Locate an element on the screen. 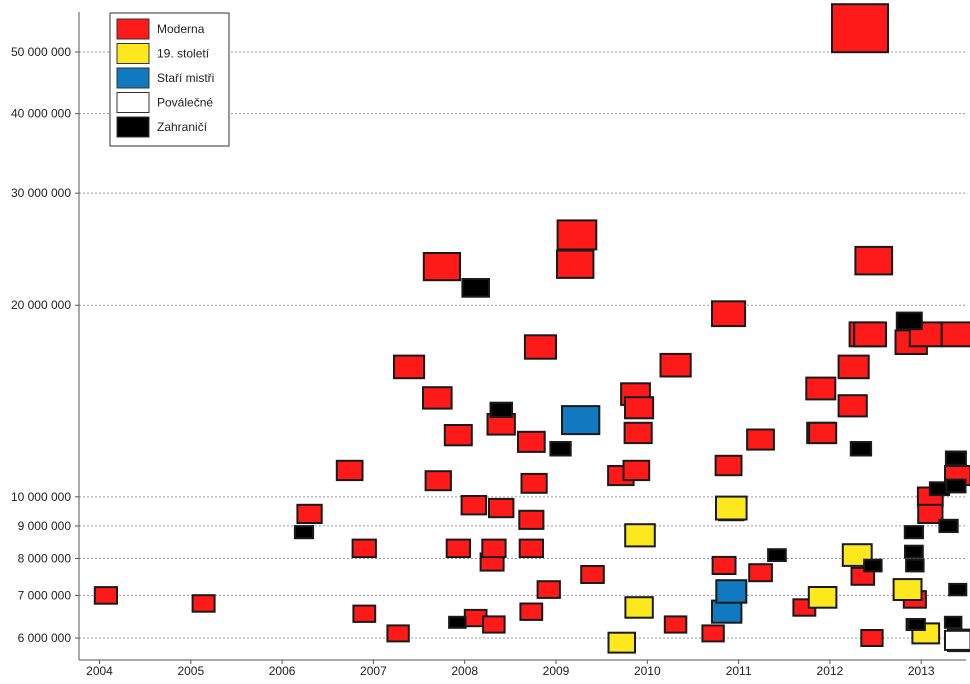  legend-label: Zahraničí is located at coordinates (182, 127).